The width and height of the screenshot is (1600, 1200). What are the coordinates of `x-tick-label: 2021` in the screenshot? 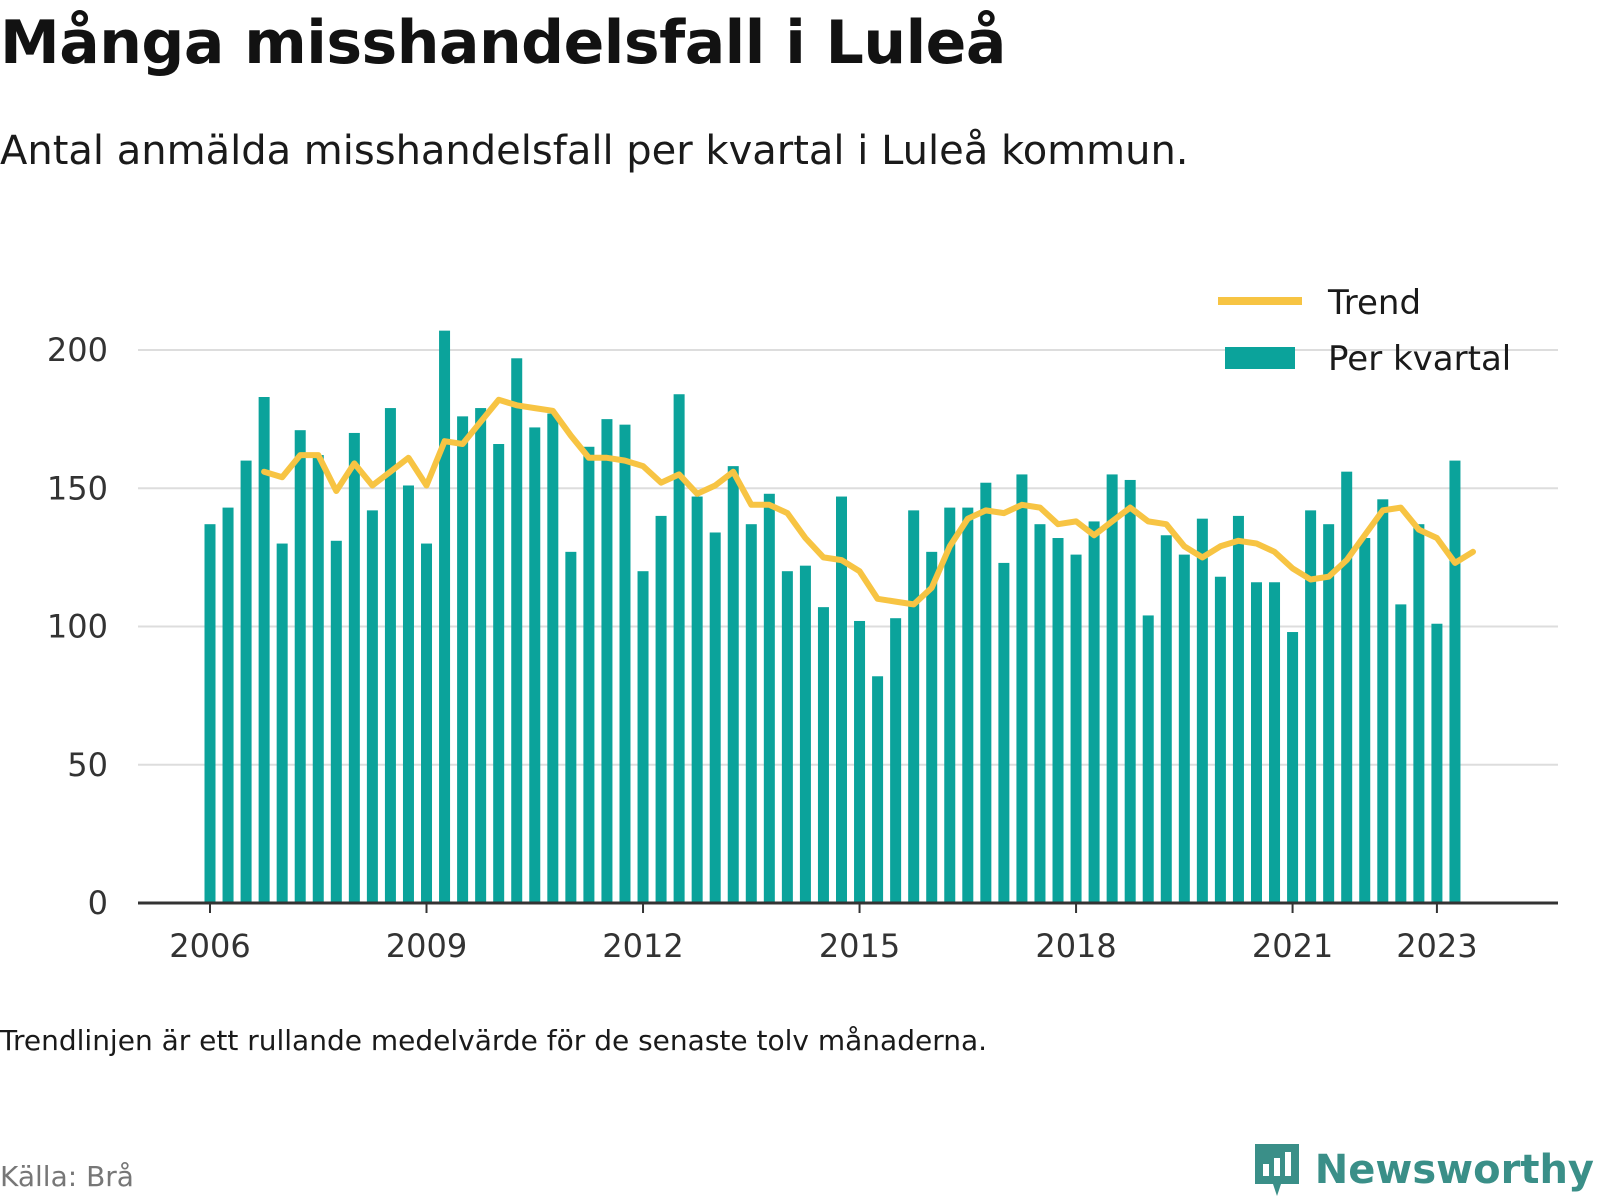 It's located at (1292, 946).